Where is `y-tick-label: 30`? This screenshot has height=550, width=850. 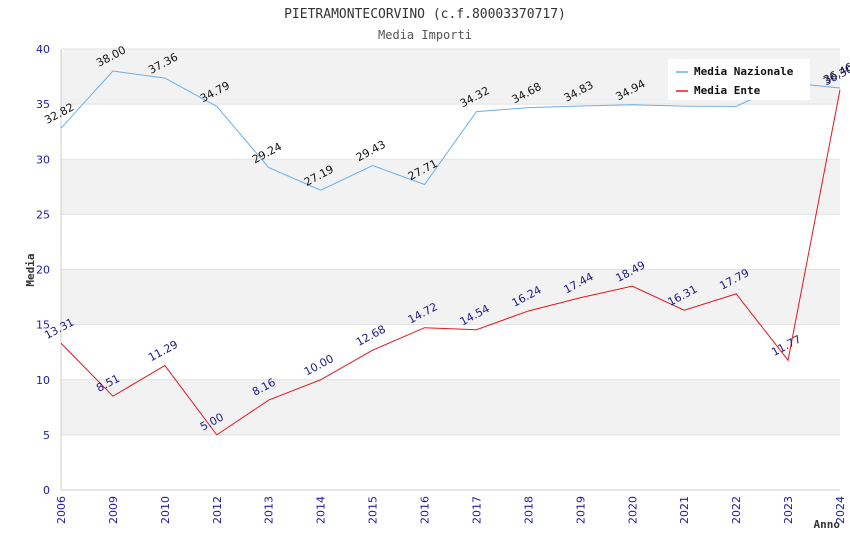
y-tick-label: 30 is located at coordinates (43, 159).